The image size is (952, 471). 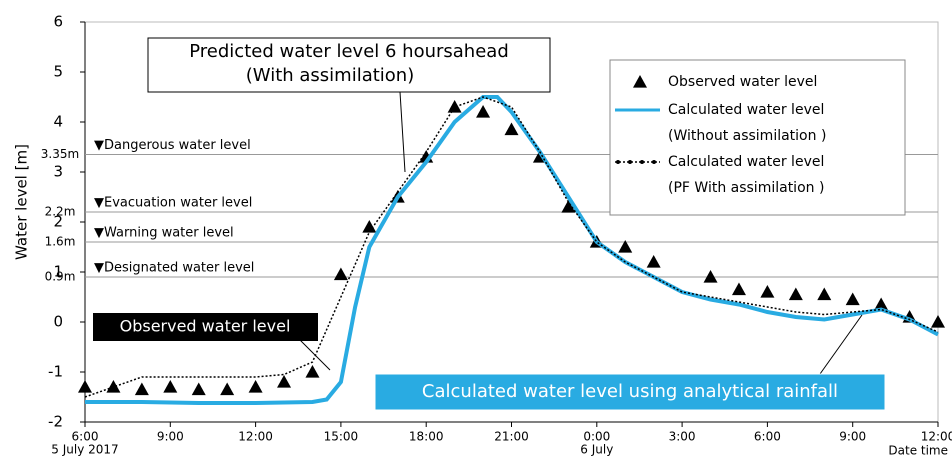 What do you see at coordinates (55, 372) in the screenshot?
I see `y-tick-label: -1` at bounding box center [55, 372].